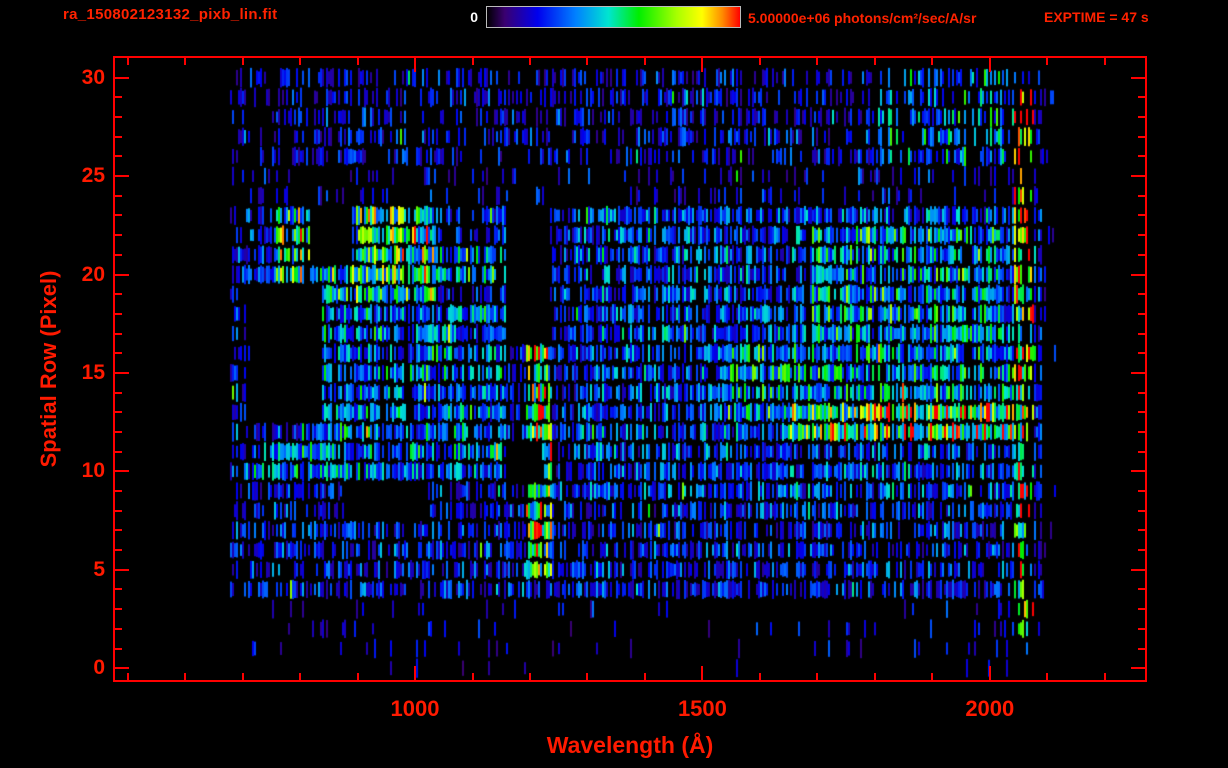 This screenshot has width=1228, height=768. Describe the element at coordinates (93, 77) in the screenshot. I see `y-tick-label: 30` at that location.